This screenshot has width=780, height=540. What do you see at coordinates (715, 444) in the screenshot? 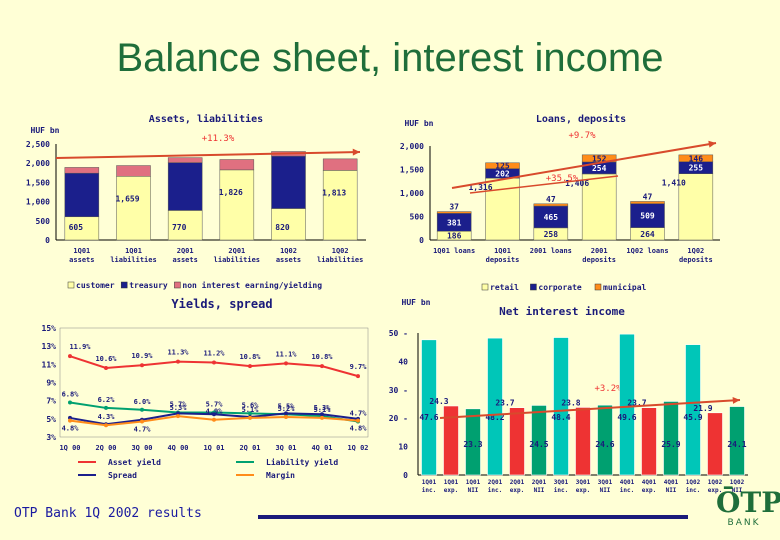
I see `chart4-bar-exp` at bounding box center [715, 444].